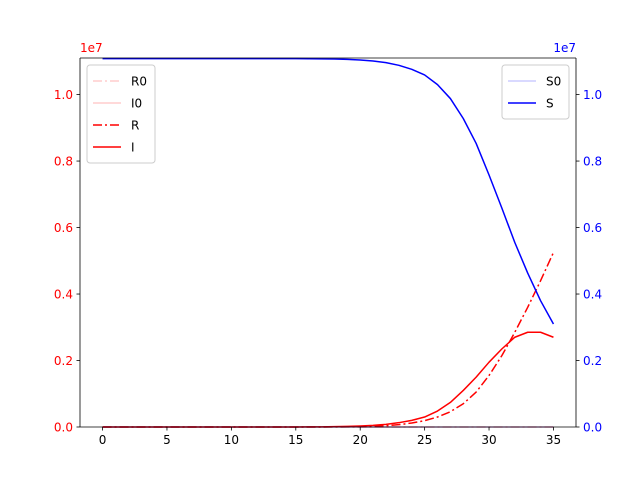 The image size is (640, 480). I want to click on y-right-tick-label: 0.6, so click(592, 228).